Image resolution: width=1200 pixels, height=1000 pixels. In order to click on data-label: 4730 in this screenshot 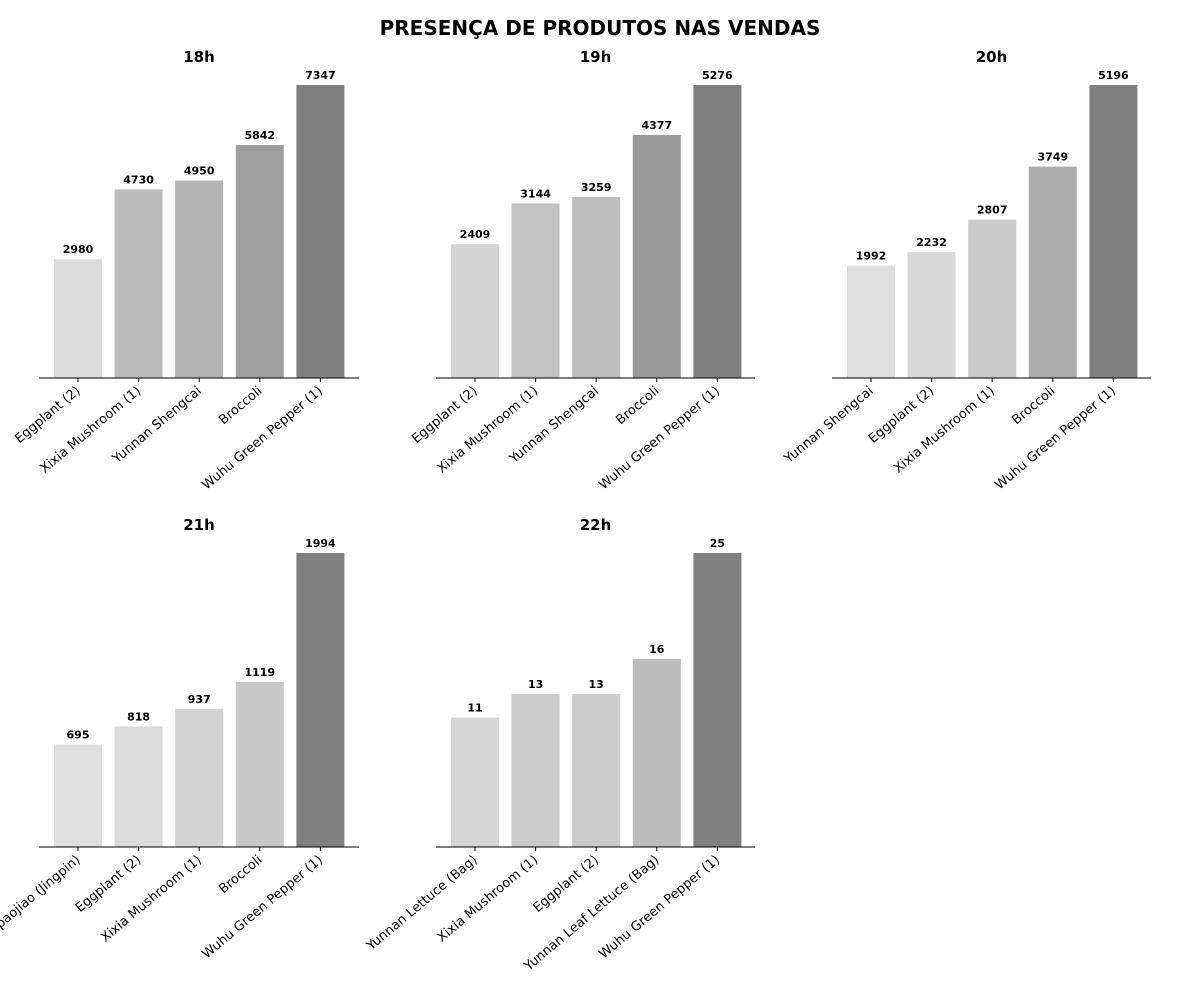, I will do `click(138, 179)`.